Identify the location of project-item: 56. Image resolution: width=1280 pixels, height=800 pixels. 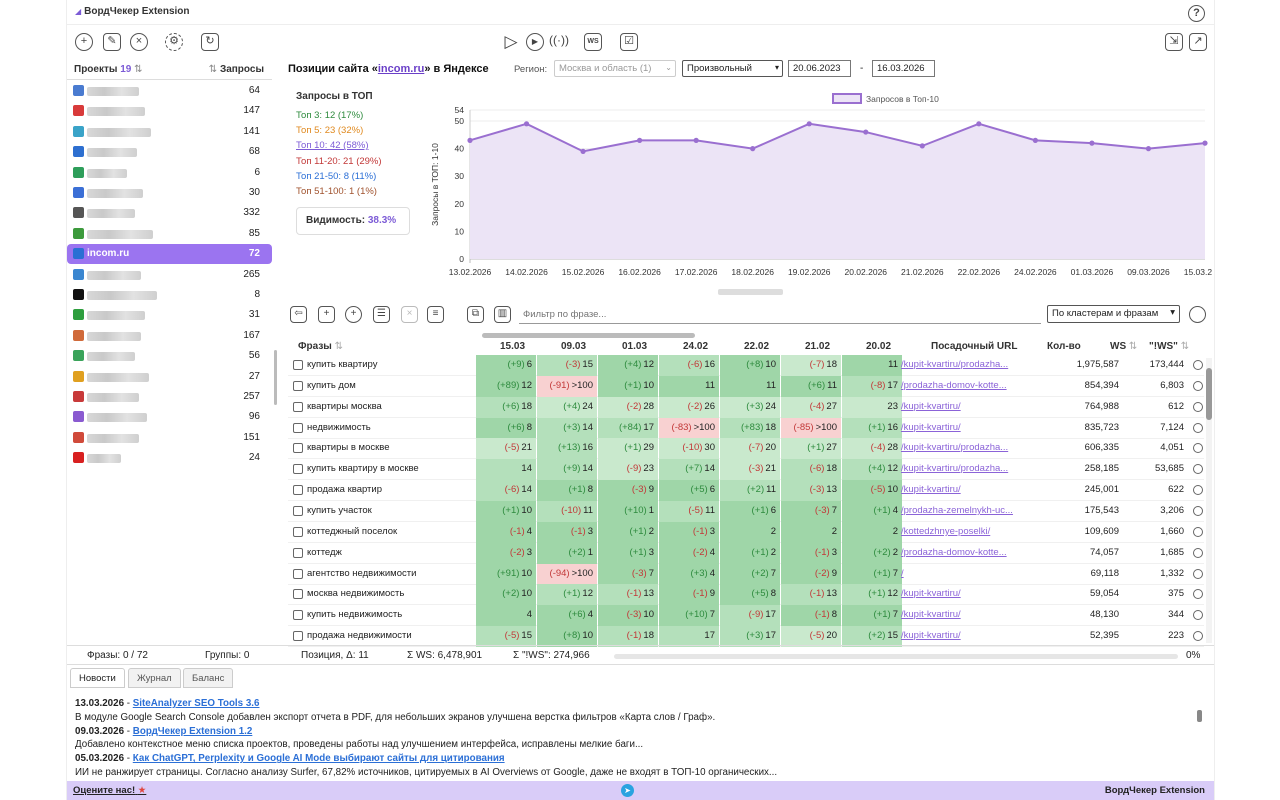
(169, 356).